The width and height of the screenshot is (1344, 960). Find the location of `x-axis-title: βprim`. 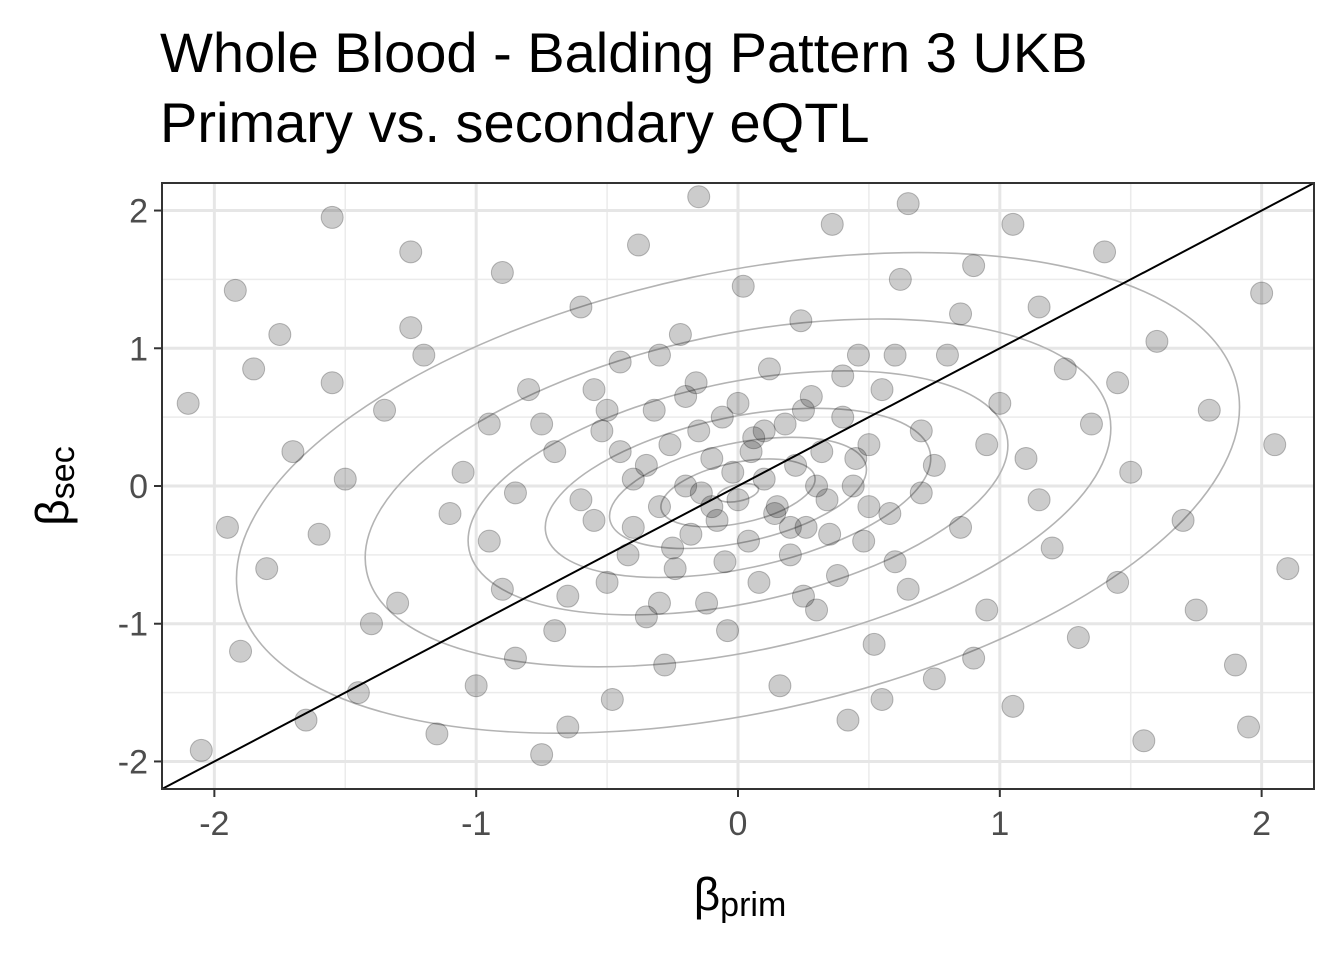

x-axis-title: βprim is located at coordinates (740, 896).